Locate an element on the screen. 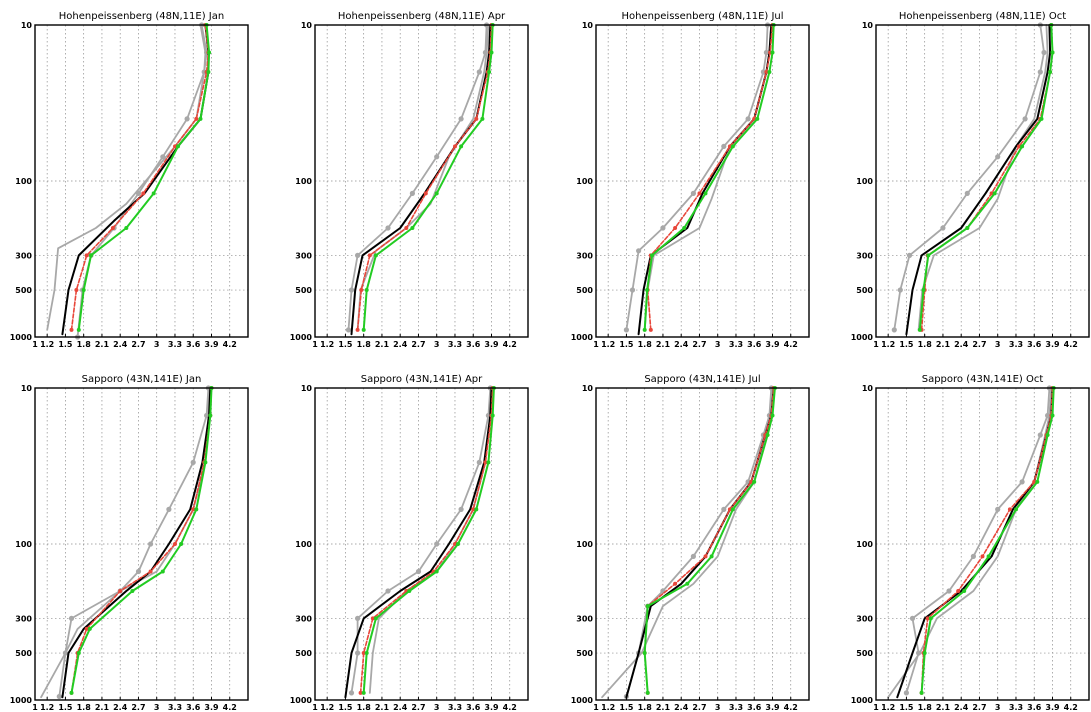 Image resolution: width=1091 pixels, height=712 pixels. x-tick-label: 4.2 is located at coordinates (791, 707).